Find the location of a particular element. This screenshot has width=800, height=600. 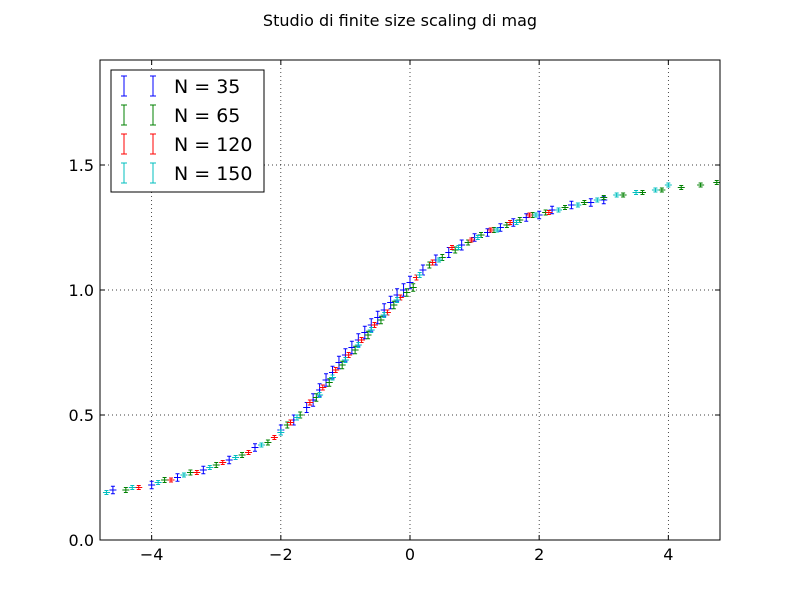

legend-label: N = 150 is located at coordinates (213, 174).